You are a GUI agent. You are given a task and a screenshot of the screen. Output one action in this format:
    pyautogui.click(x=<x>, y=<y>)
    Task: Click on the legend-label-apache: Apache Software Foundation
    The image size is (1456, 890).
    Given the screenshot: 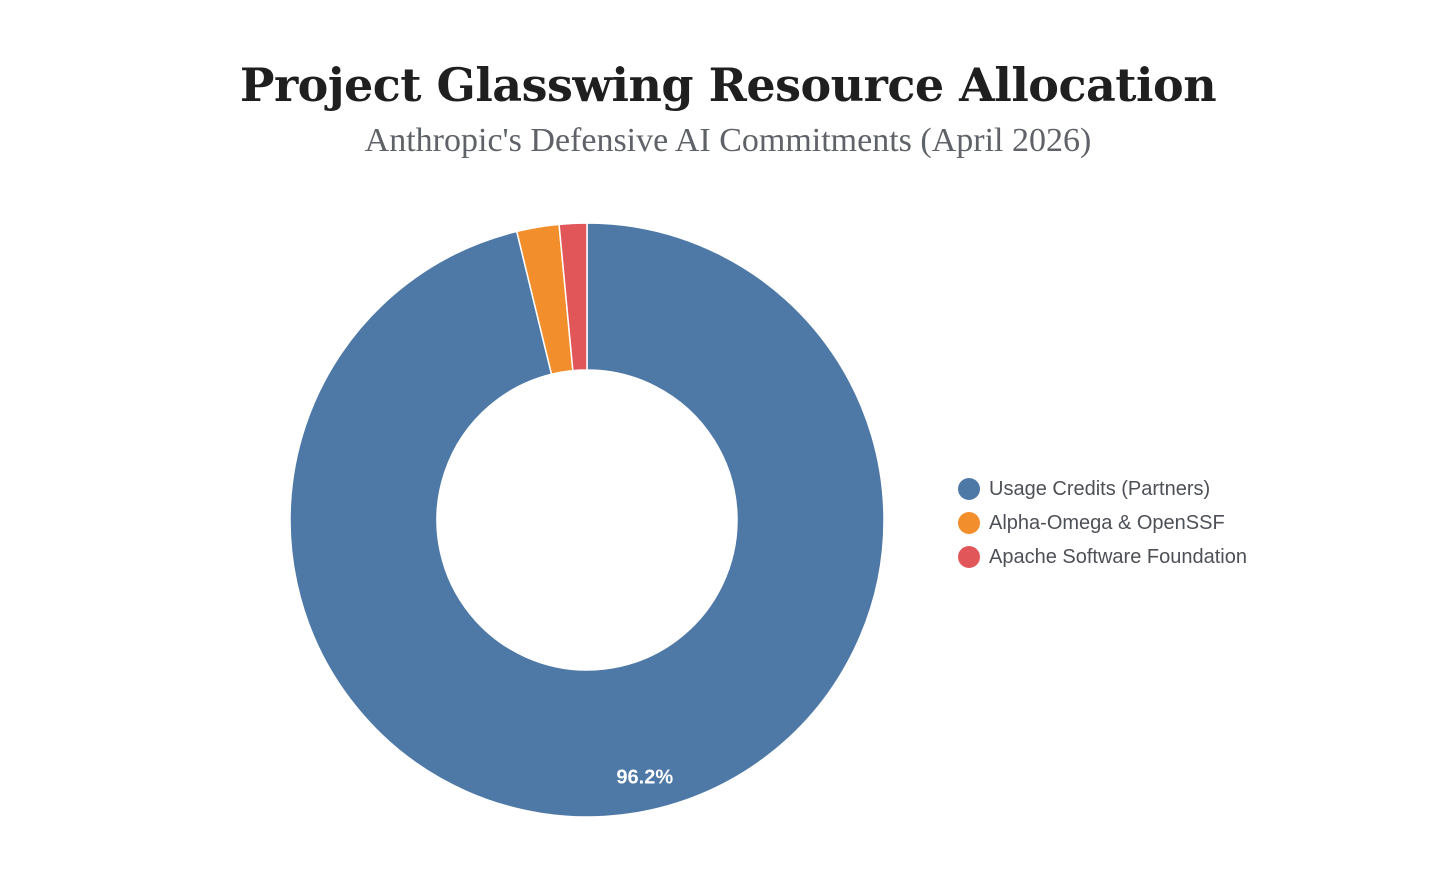 What is the action you would take?
    pyautogui.click(x=1118, y=556)
    